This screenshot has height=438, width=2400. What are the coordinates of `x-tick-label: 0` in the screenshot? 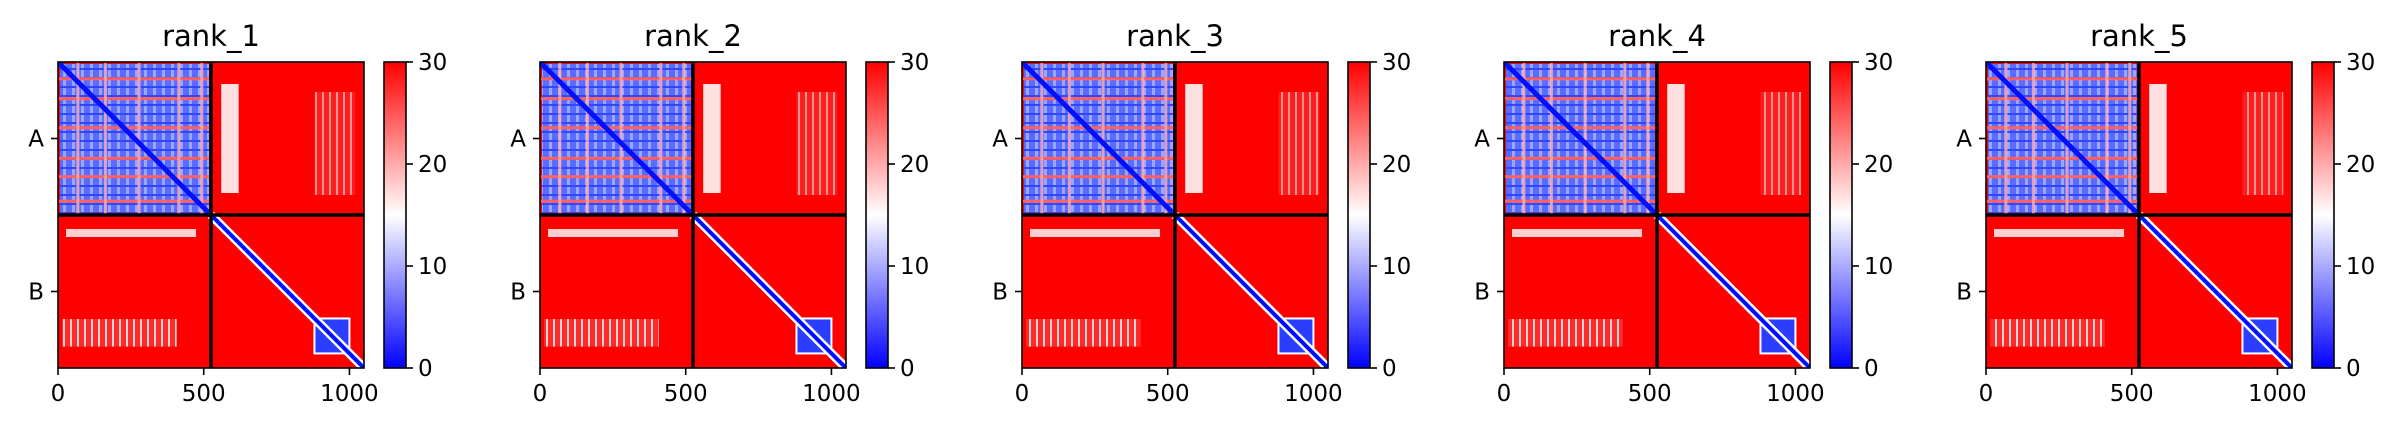 It's located at (1986, 394).